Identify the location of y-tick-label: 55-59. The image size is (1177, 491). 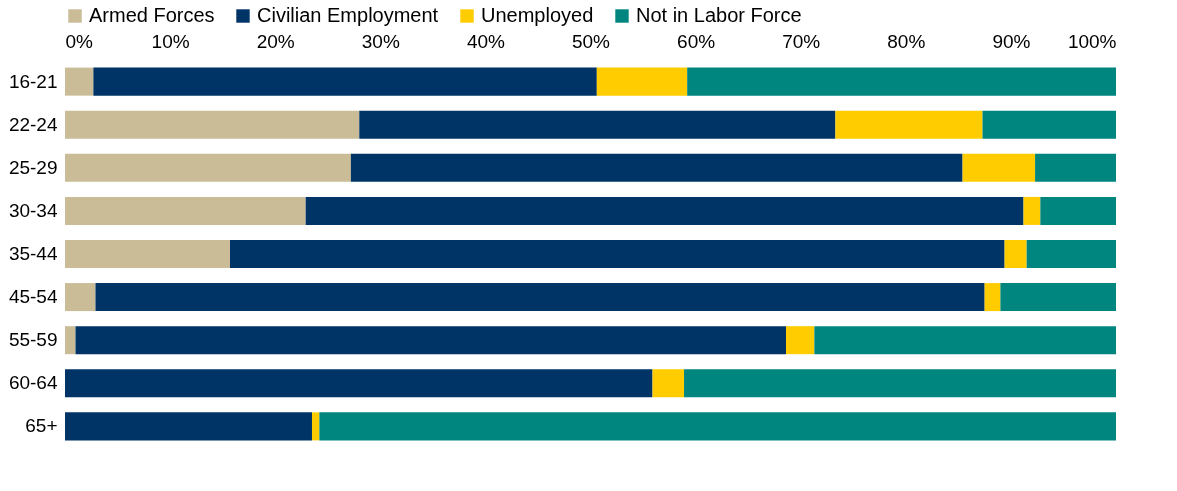
(33, 340).